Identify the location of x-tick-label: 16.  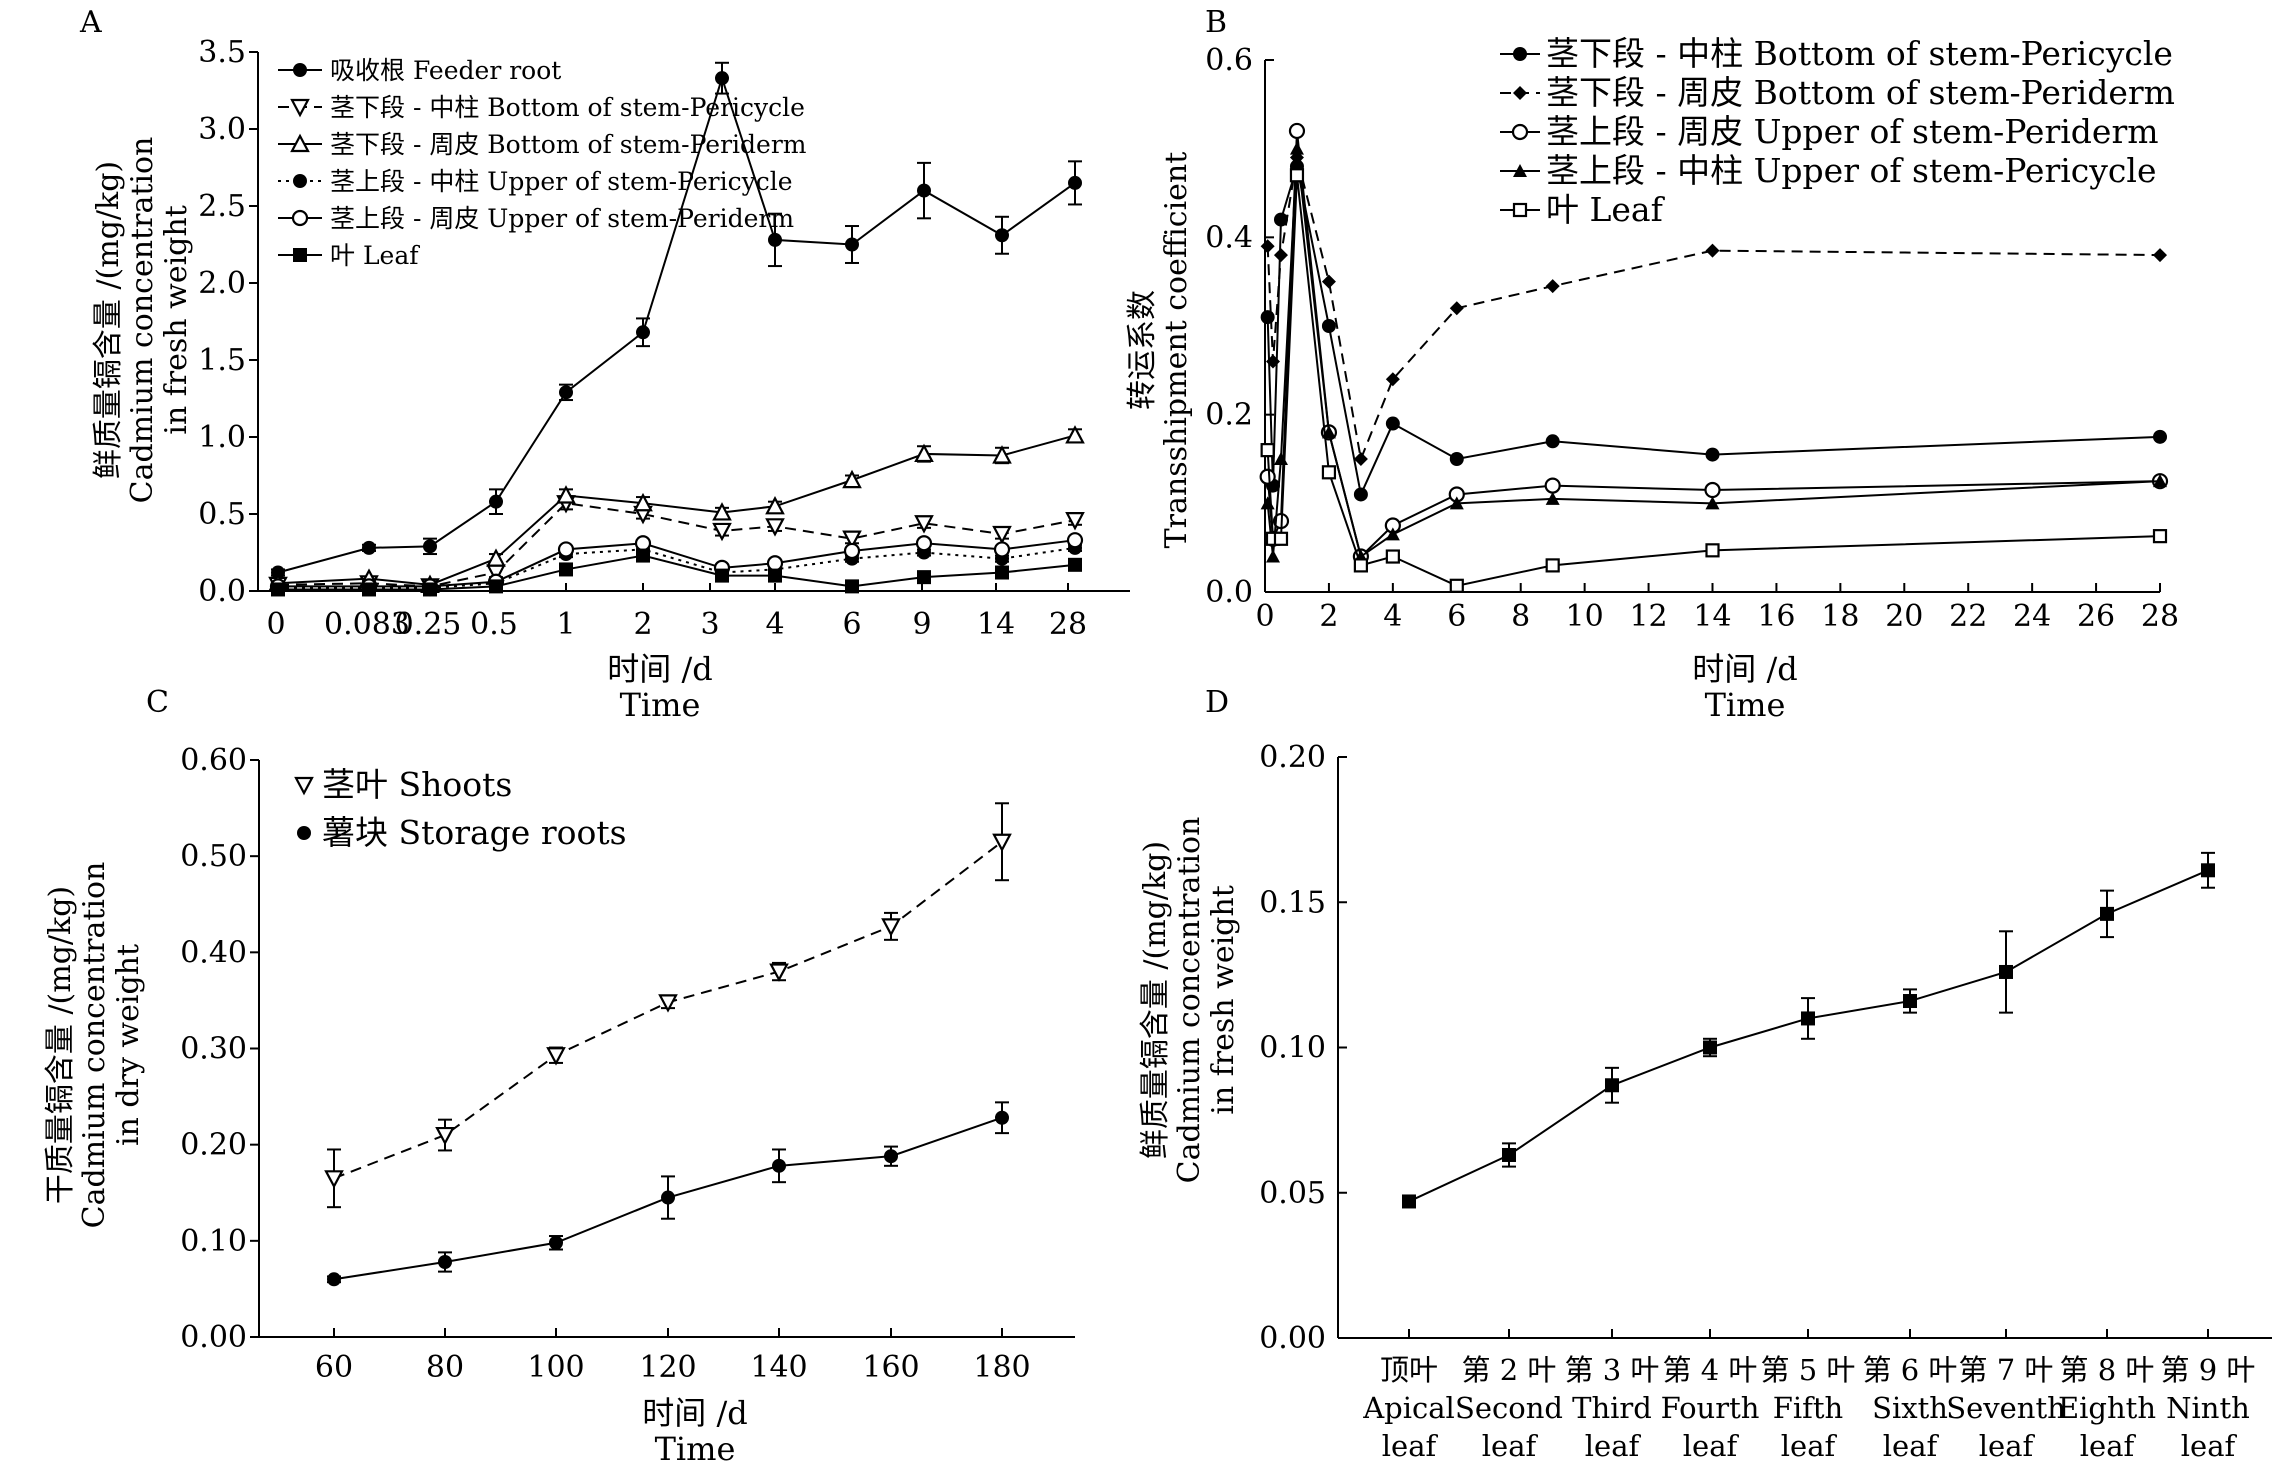
(1776, 616).